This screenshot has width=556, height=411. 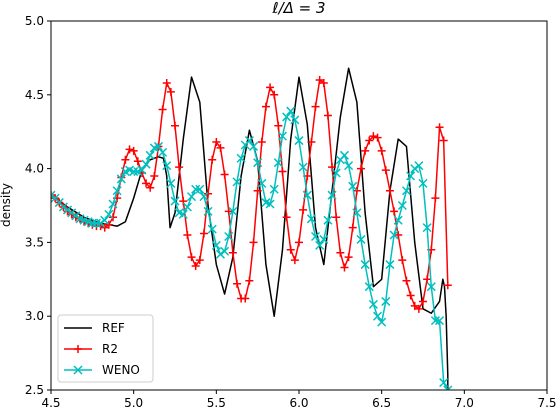 What do you see at coordinates (34, 21) in the screenshot?
I see `y-tick-label: 5.0` at bounding box center [34, 21].